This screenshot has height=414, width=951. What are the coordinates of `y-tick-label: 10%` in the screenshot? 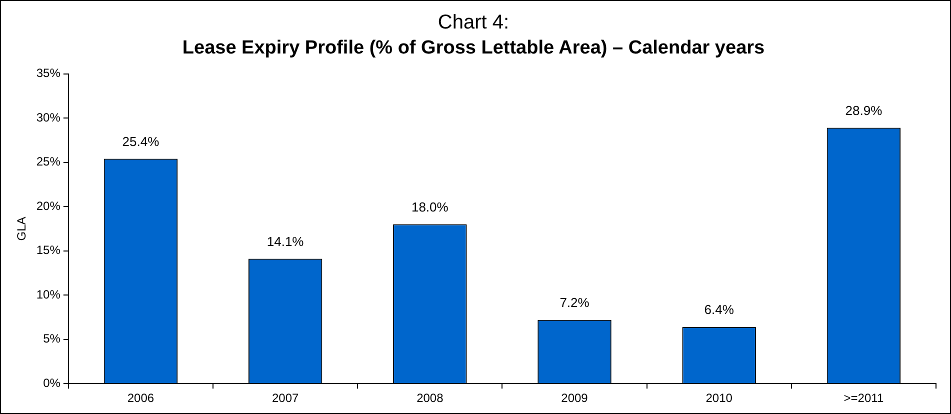 It's located at (48, 294).